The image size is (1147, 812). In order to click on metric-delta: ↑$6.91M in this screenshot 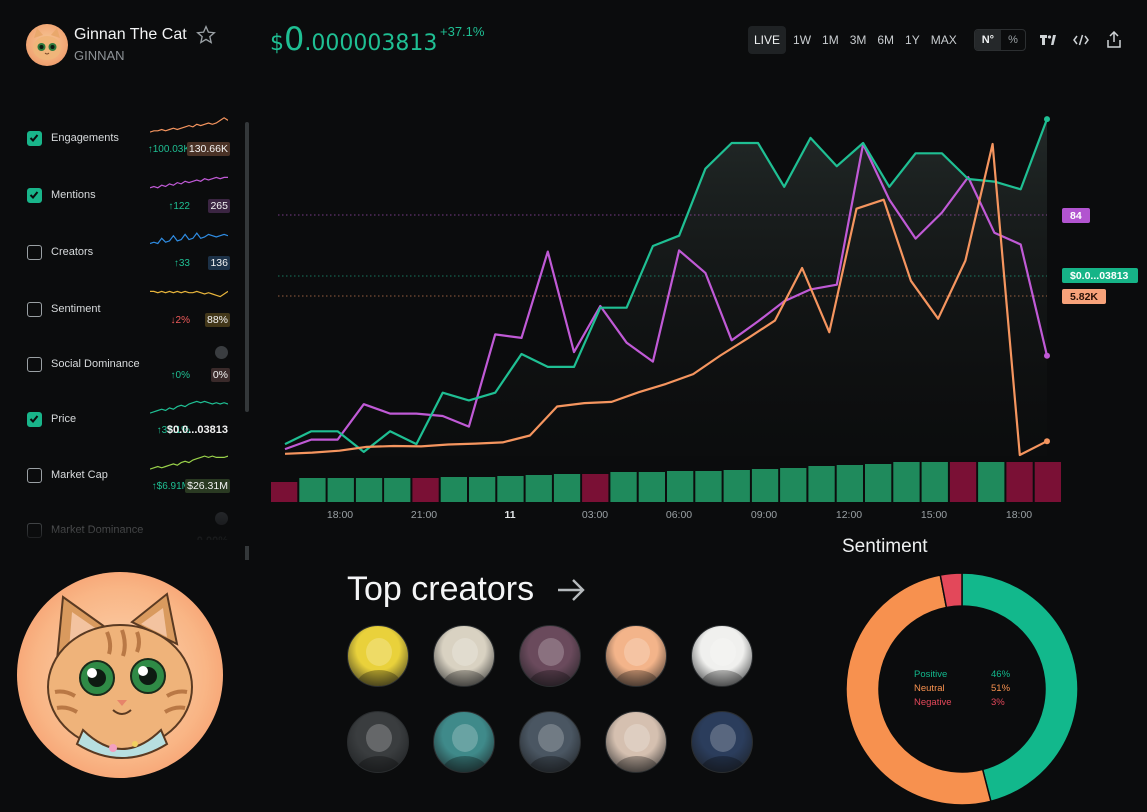, I will do `click(170, 486)`.